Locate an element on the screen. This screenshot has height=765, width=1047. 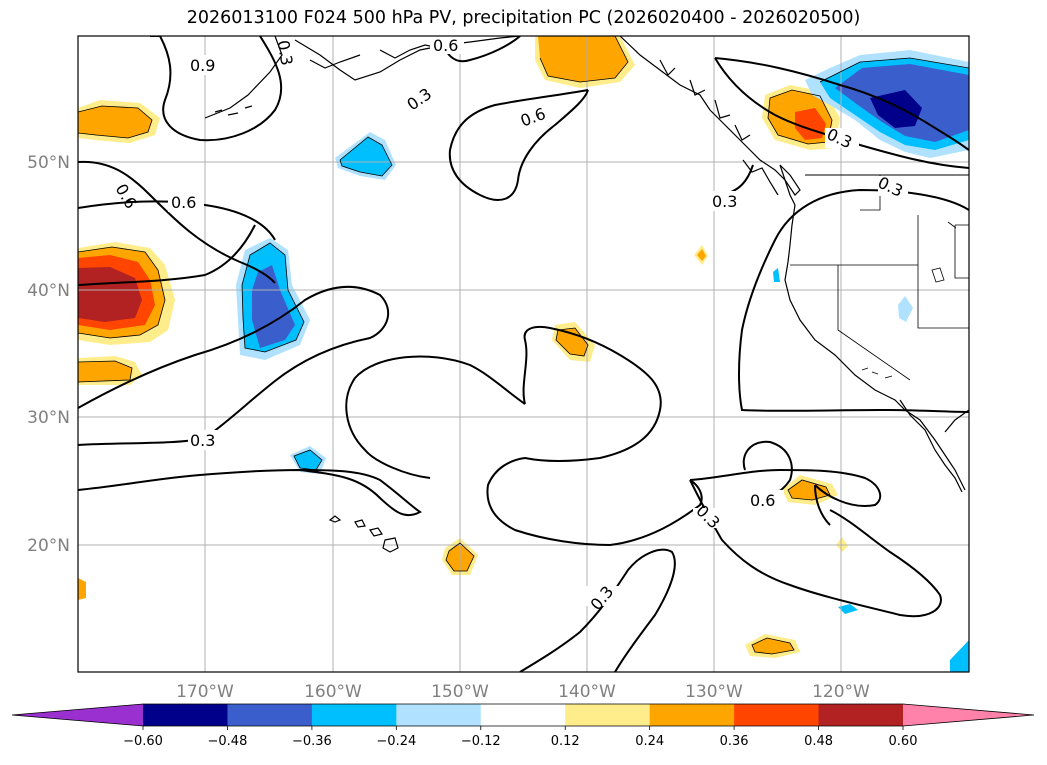
colorbar-tick-label: −0.36 is located at coordinates (312, 741).